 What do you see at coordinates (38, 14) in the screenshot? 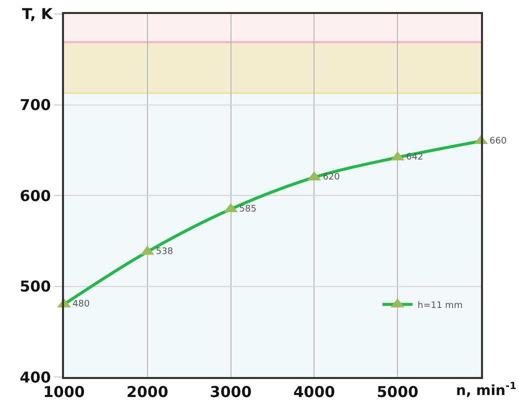
I see `y-axis-title: T, K` at bounding box center [38, 14].